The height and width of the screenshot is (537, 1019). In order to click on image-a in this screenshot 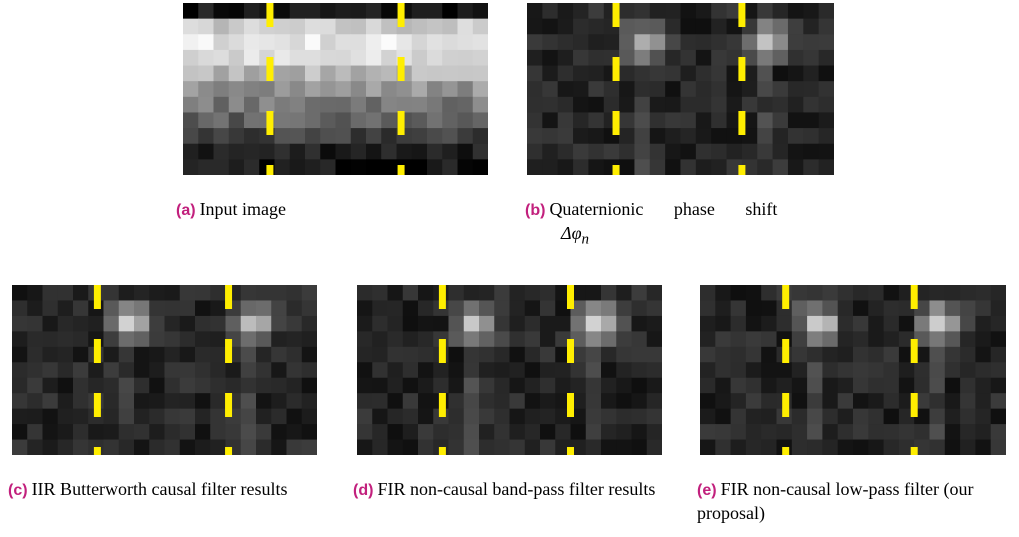, I will do `click(335, 89)`.